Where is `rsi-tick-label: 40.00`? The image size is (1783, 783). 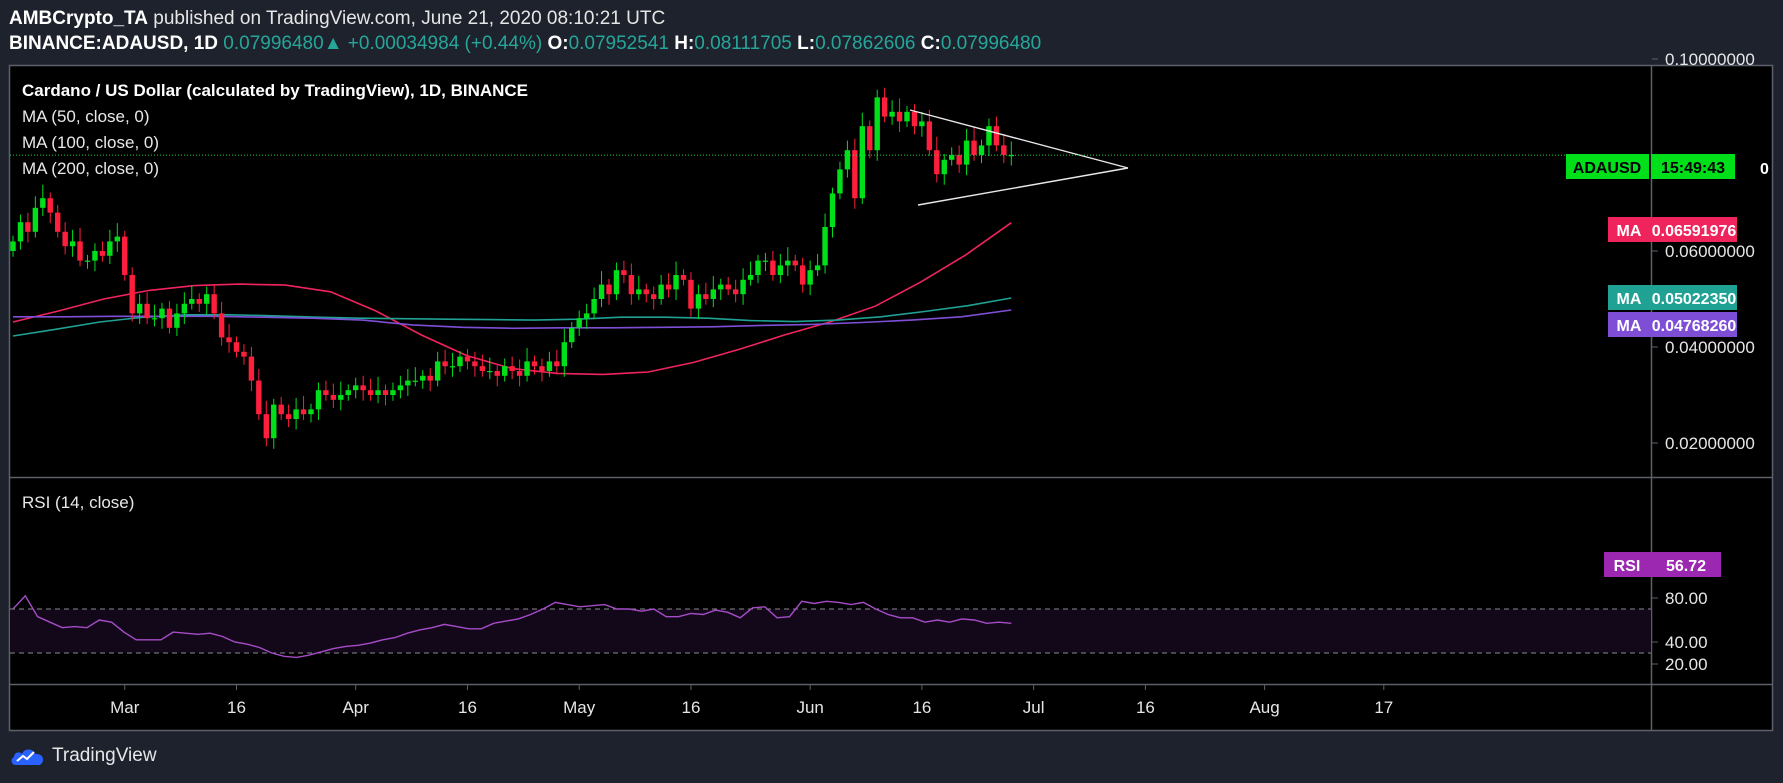
rsi-tick-label: 40.00 is located at coordinates (1686, 642).